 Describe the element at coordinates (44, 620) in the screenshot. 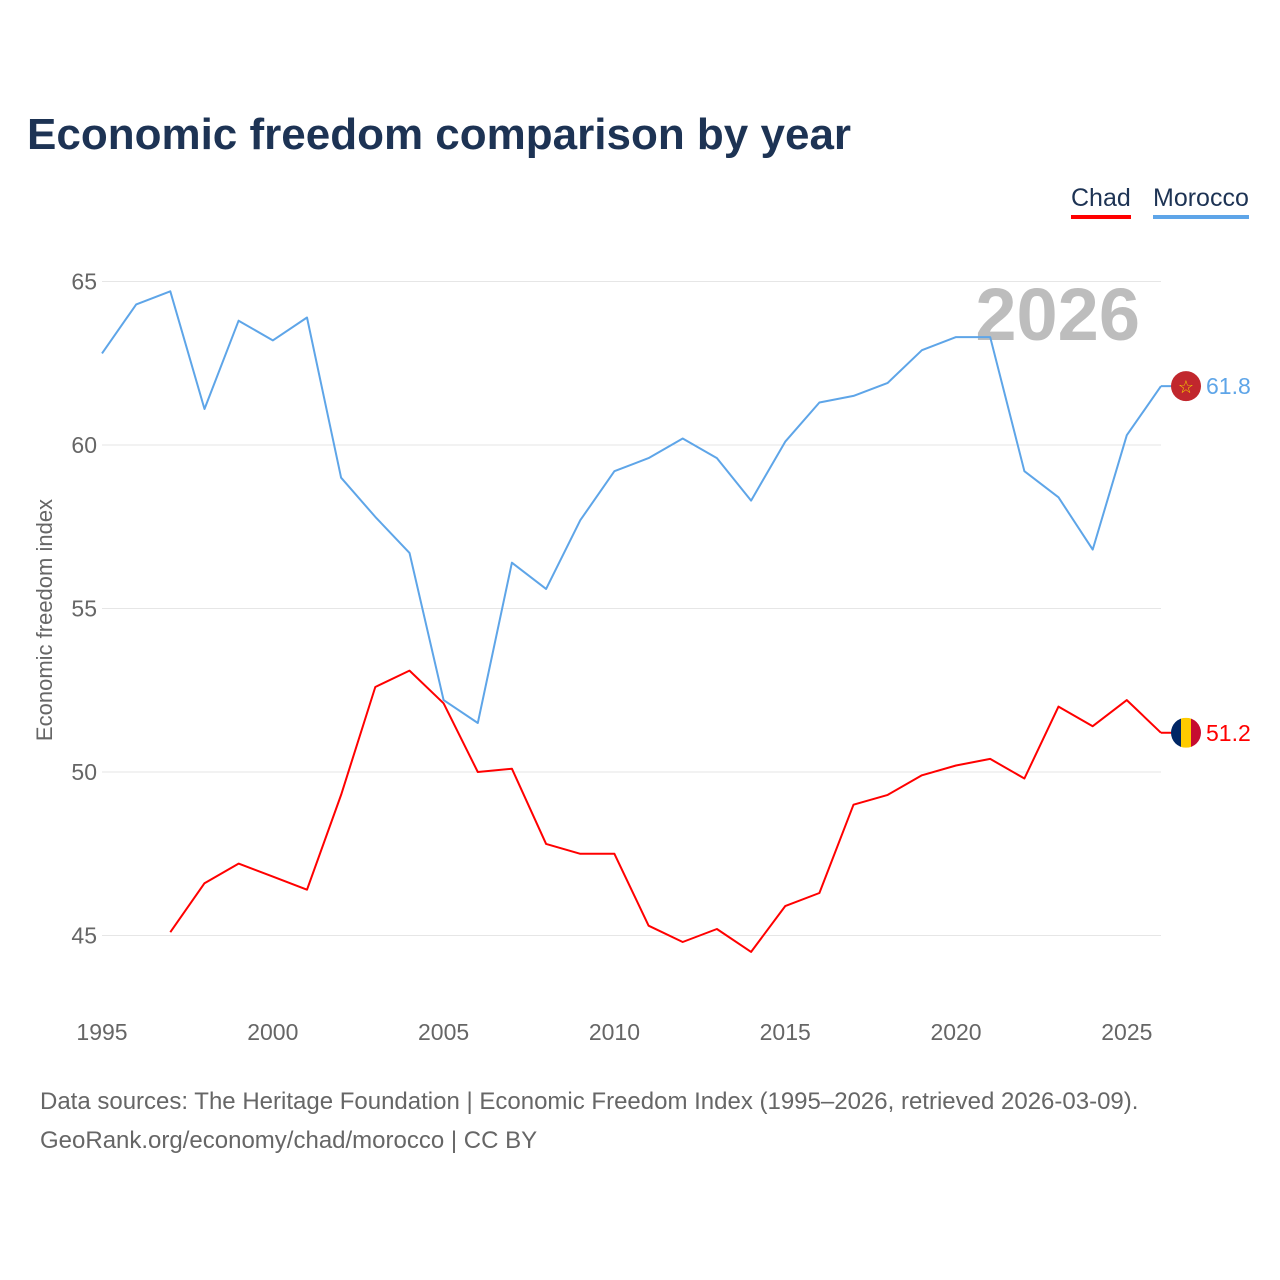

I see `y-axis-label: Economic freedom index` at that location.